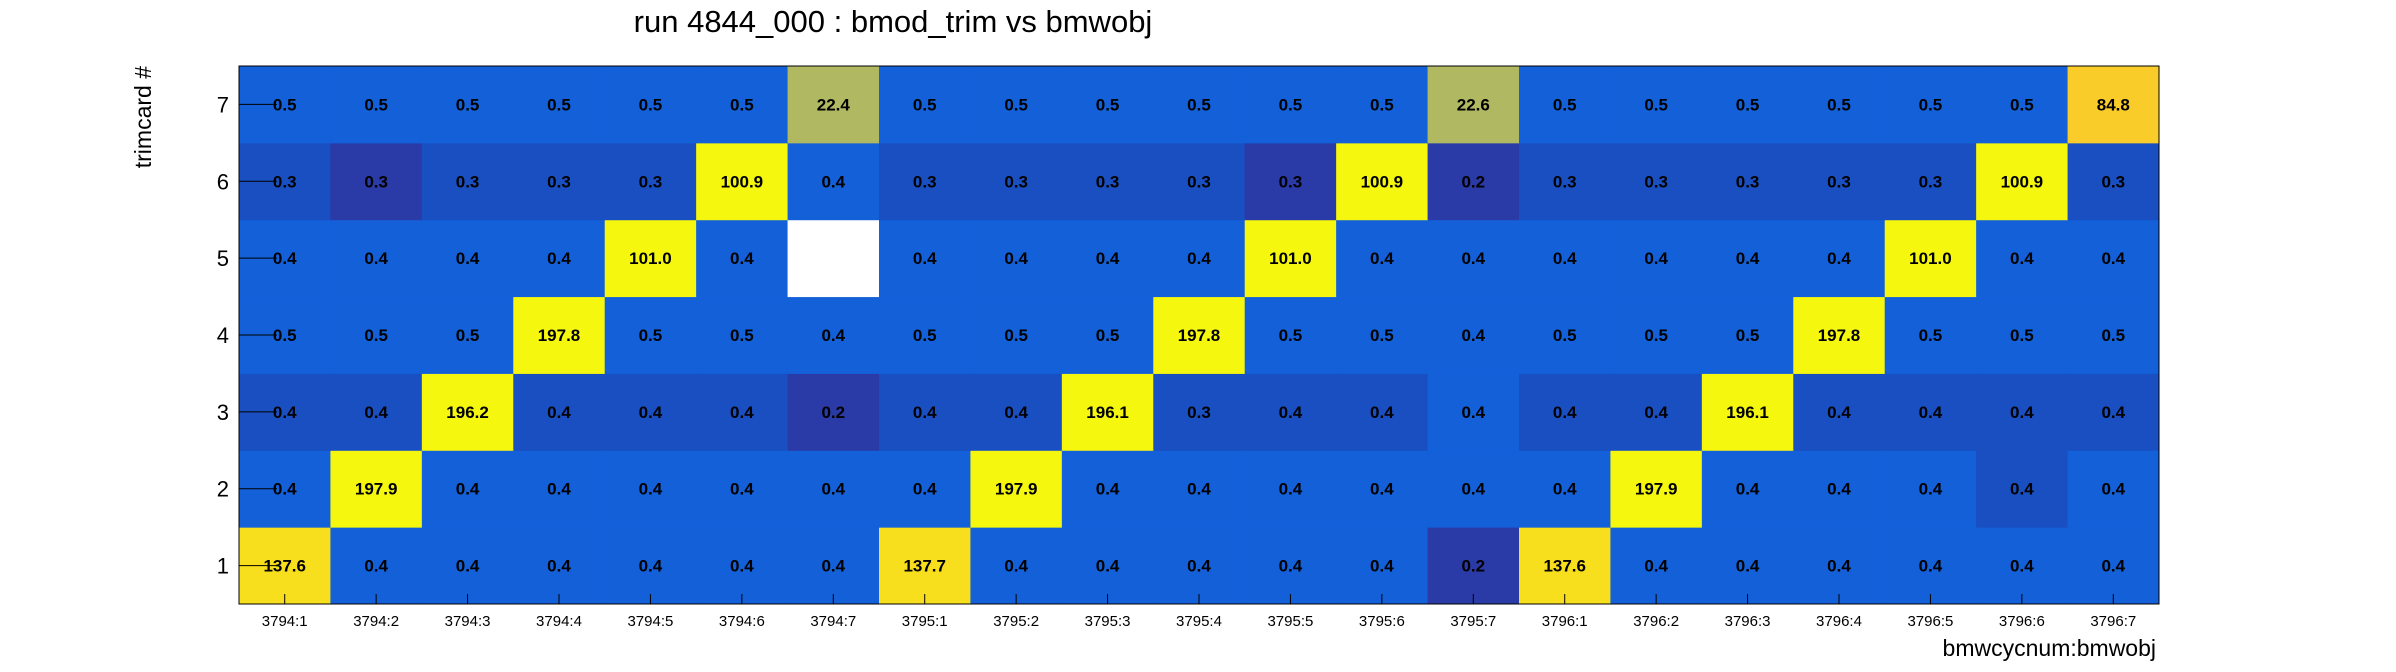 The image size is (2396, 672). I want to click on y-tick-label: 1, so click(223, 566).